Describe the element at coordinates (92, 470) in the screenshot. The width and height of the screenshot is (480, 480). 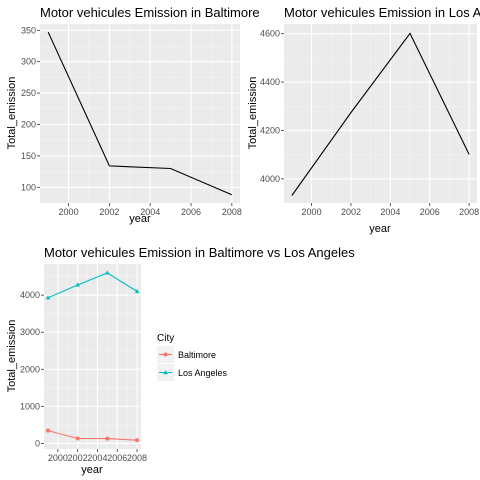
I see `x-axis-title-comparison: year` at that location.